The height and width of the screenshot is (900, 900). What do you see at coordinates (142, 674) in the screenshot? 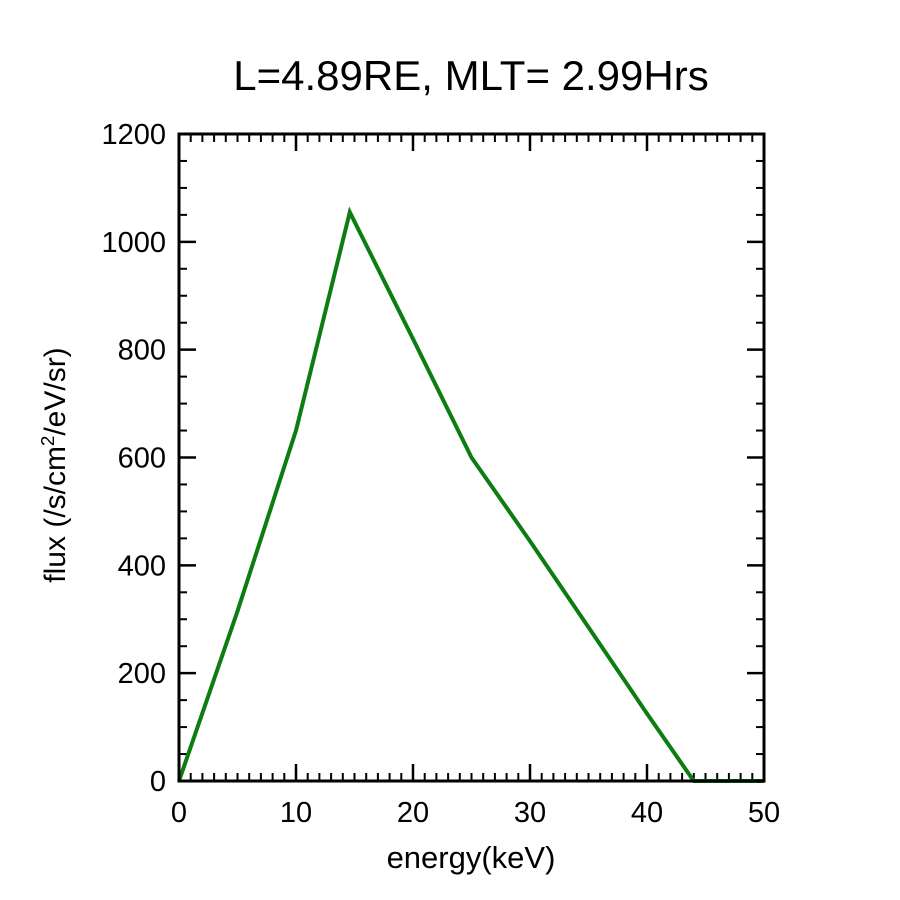
I see `y-tick-label: 200` at bounding box center [142, 674].